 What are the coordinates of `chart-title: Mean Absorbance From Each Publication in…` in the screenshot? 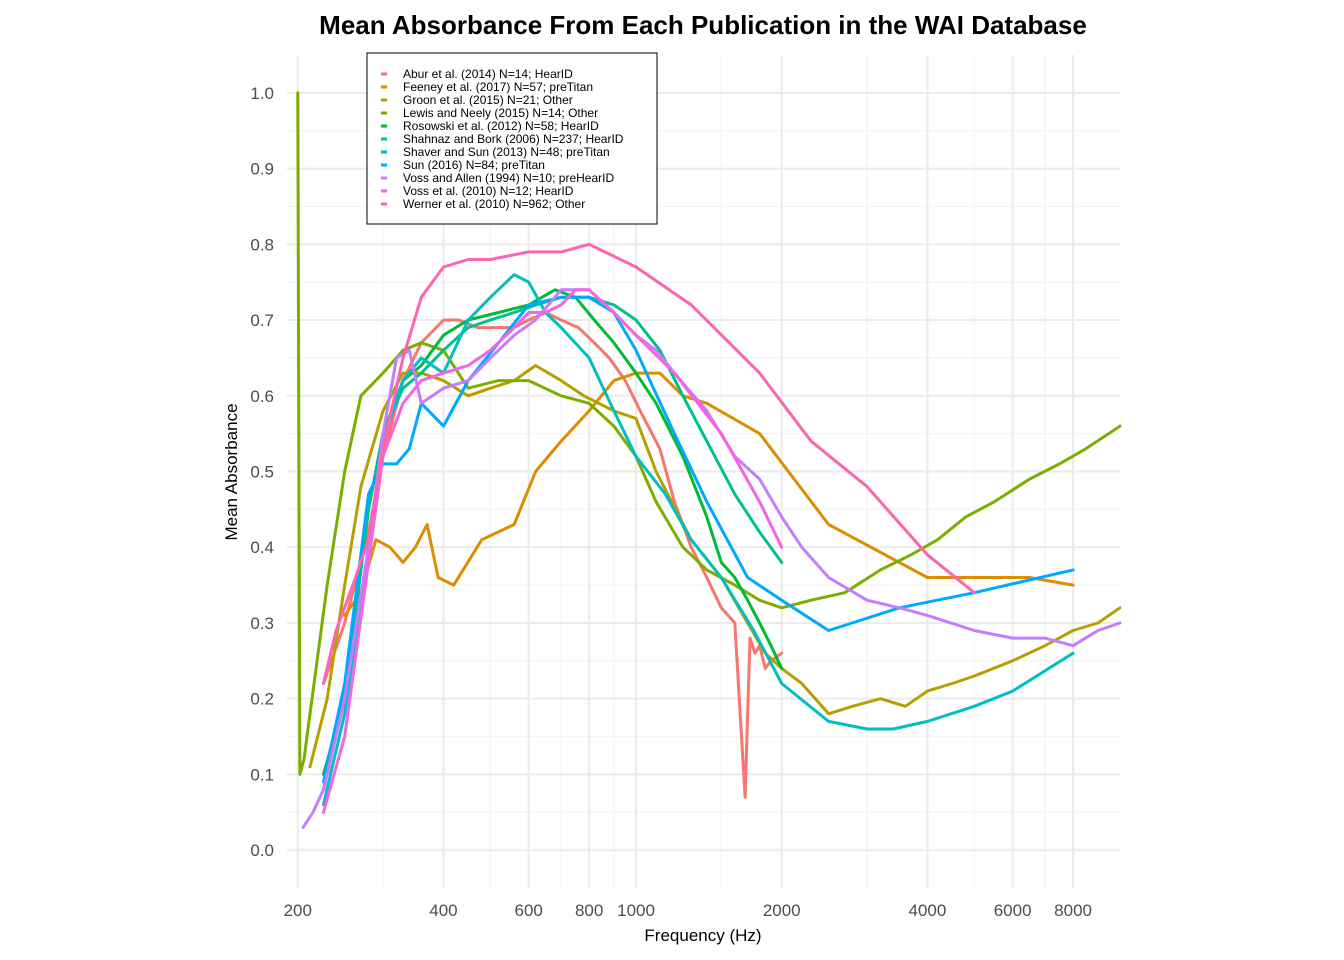 It's located at (703, 25).